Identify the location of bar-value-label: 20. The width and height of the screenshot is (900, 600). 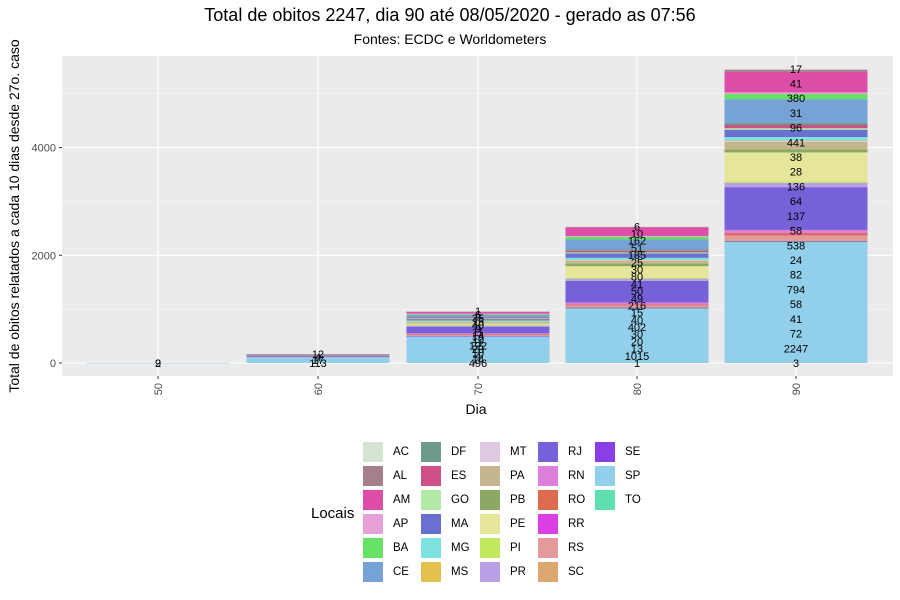
(478, 350).